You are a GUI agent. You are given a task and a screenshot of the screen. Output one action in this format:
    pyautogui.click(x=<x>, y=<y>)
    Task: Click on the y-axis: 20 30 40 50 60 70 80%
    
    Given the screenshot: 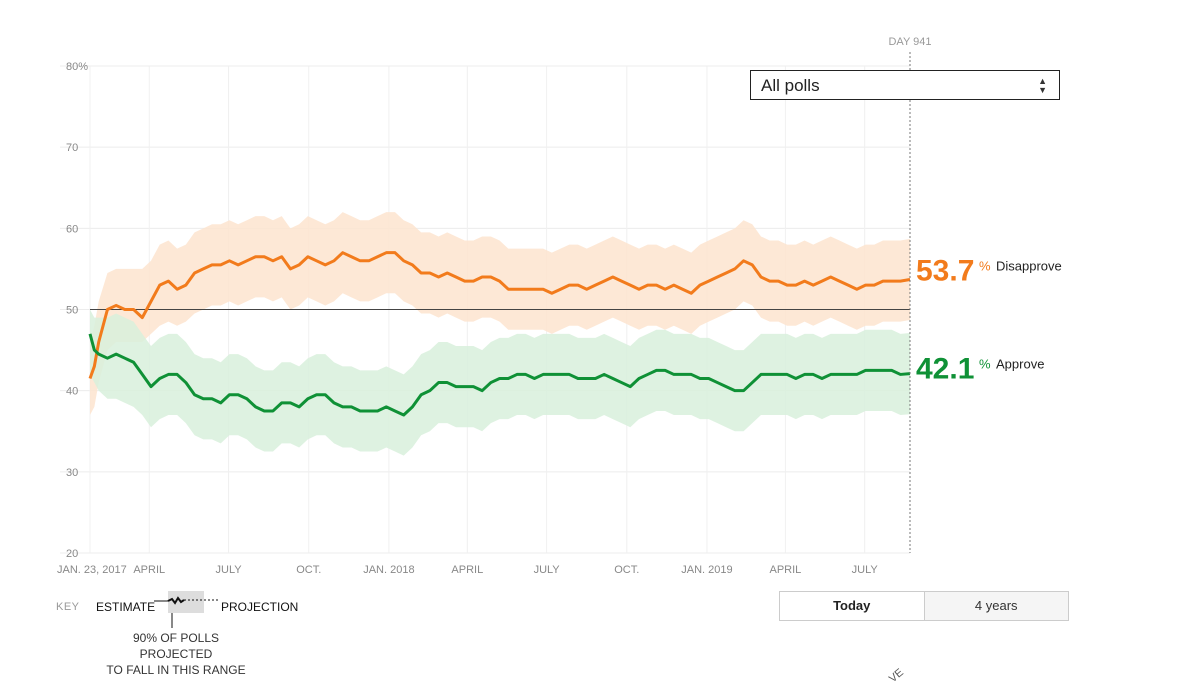 What is the action you would take?
    pyautogui.click(x=77, y=310)
    